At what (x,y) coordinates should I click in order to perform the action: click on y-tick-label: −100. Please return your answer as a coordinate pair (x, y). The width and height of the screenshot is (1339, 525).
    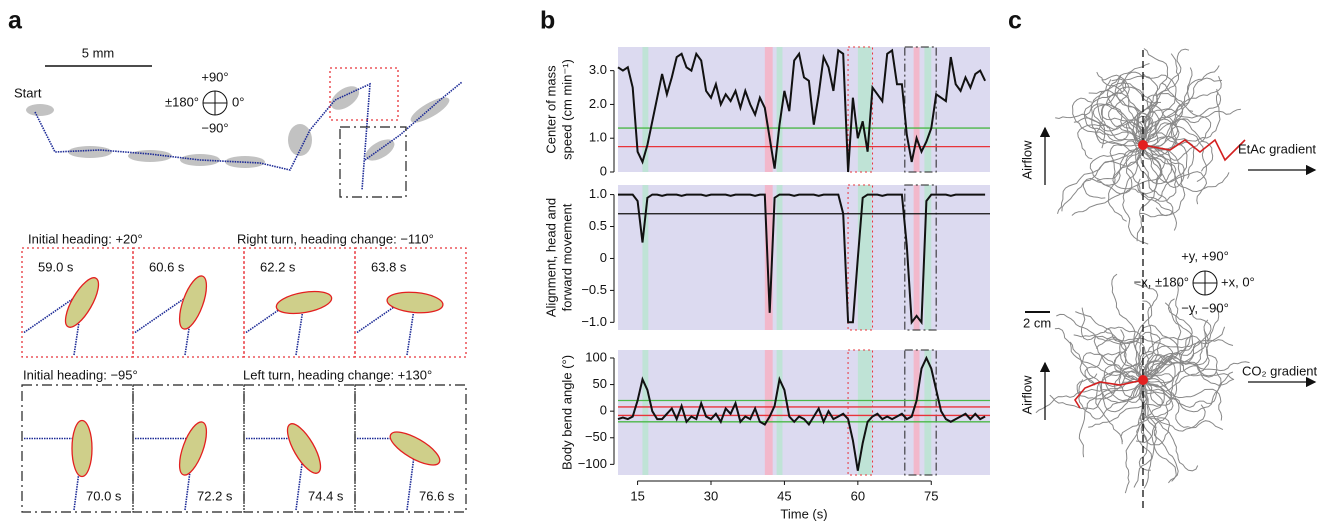
    Looking at the image, I should click on (592, 463).